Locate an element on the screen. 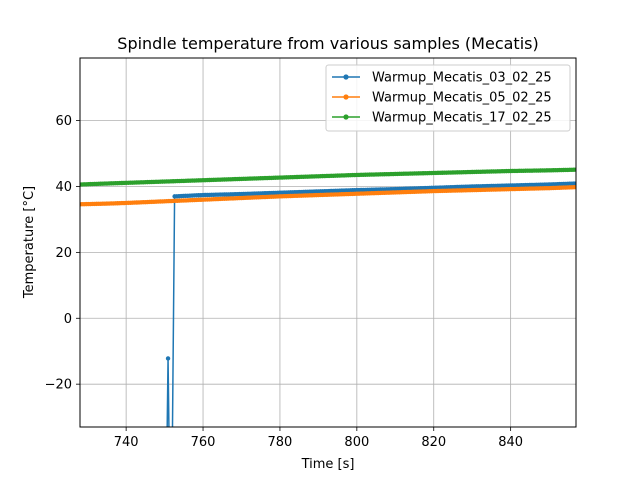  y-tick-label: 60 is located at coordinates (63, 121).